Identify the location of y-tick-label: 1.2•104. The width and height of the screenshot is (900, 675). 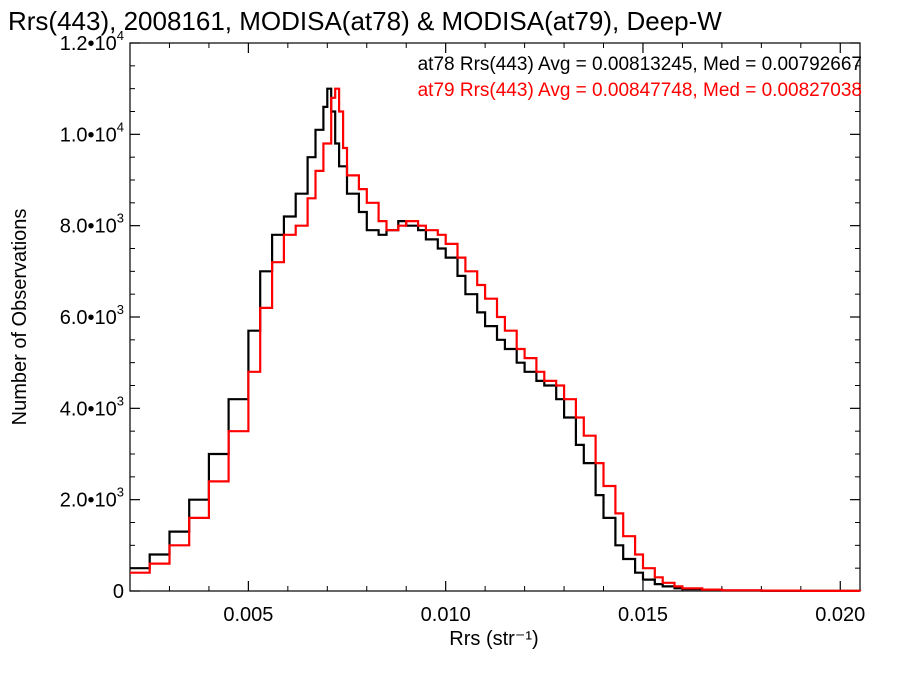
(92, 41).